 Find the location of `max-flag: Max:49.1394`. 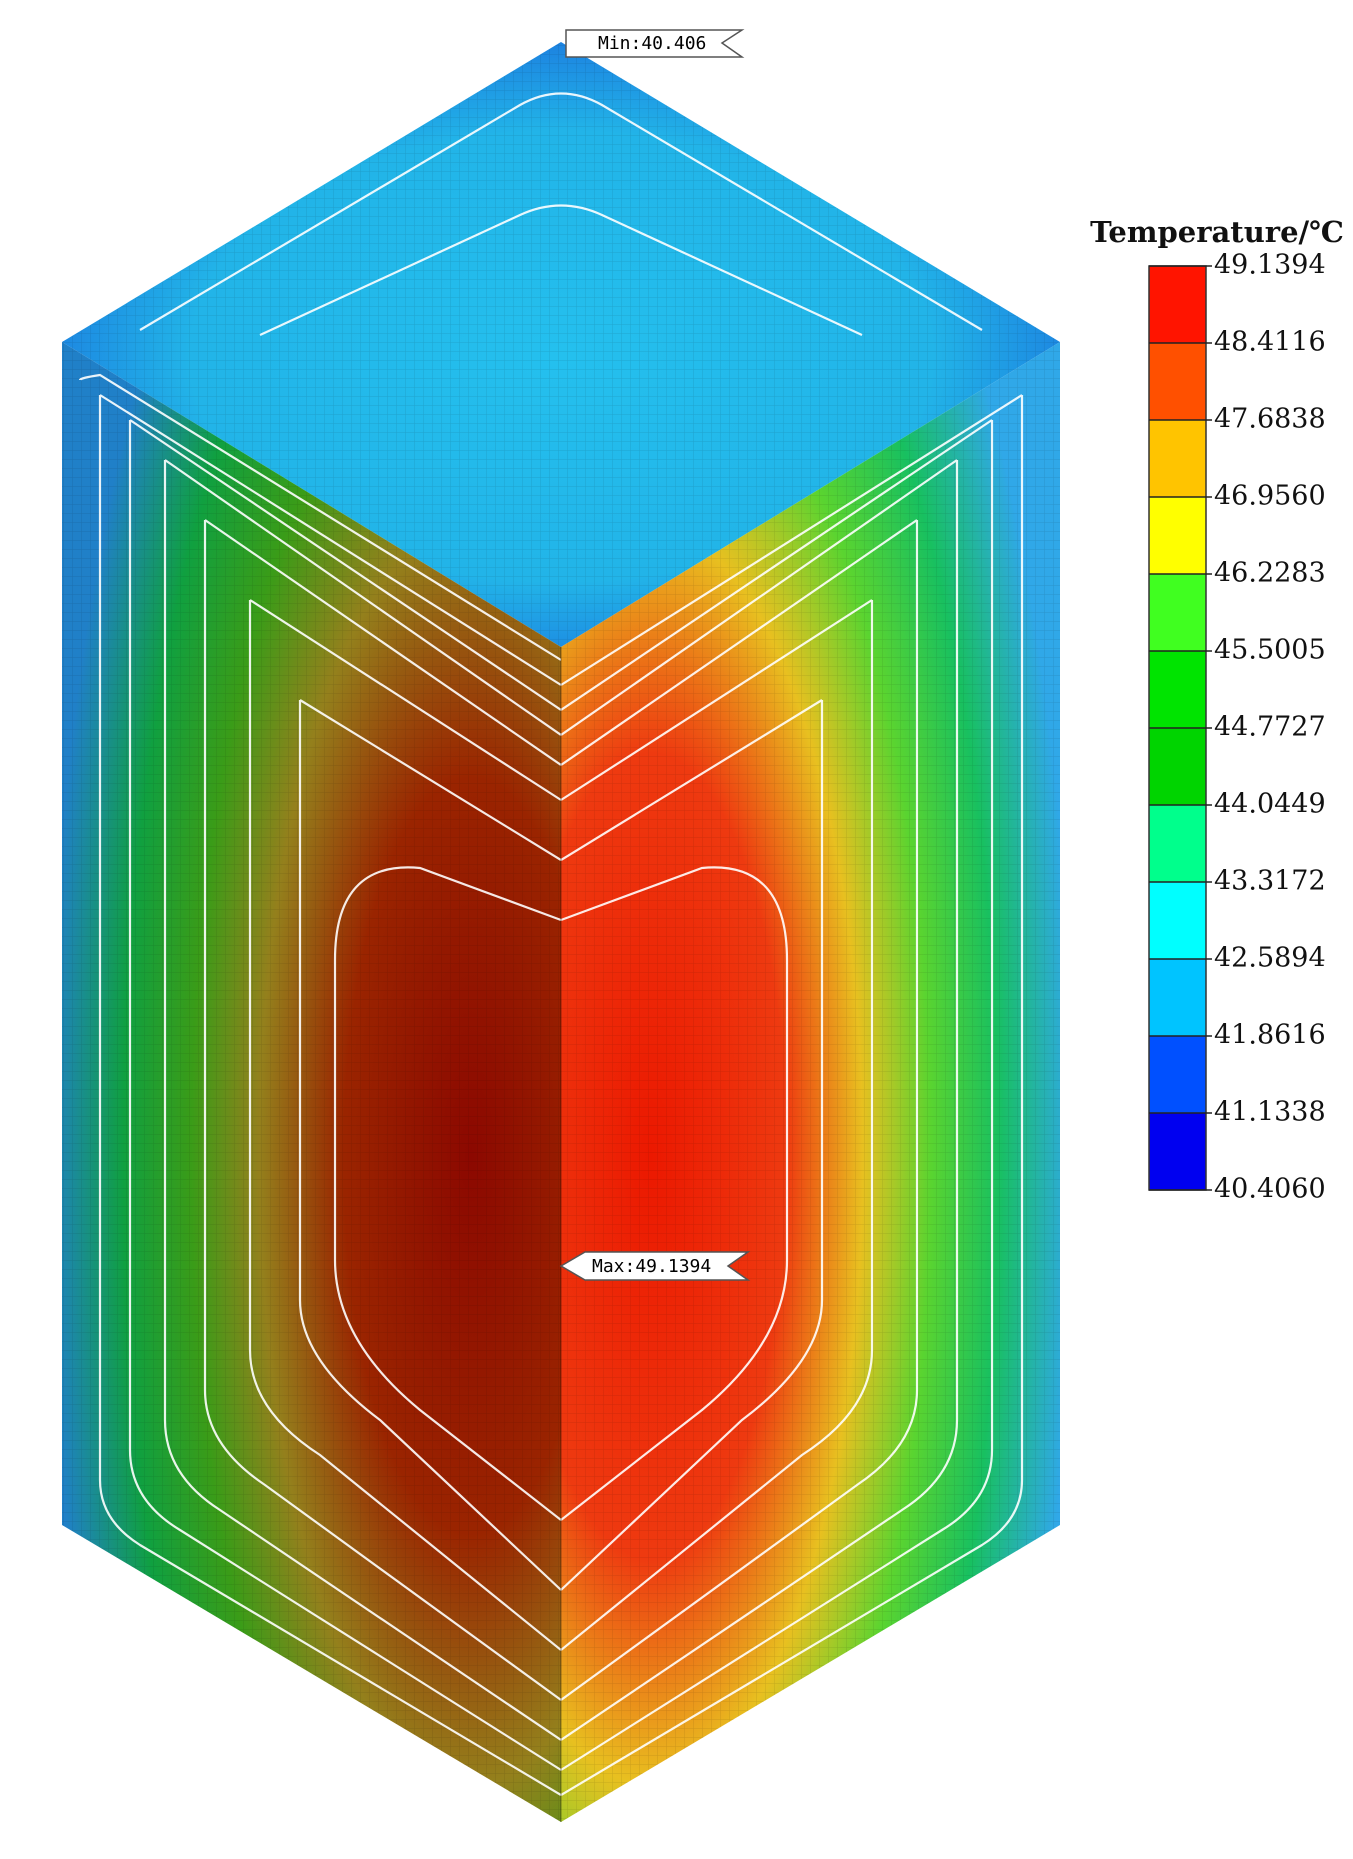

max-flag: Max:49.1394 is located at coordinates (655, 1266).